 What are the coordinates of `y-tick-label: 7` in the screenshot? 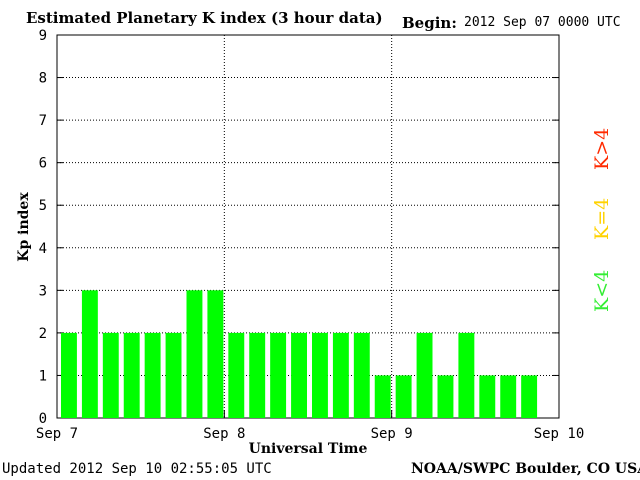 It's located at (43, 121).